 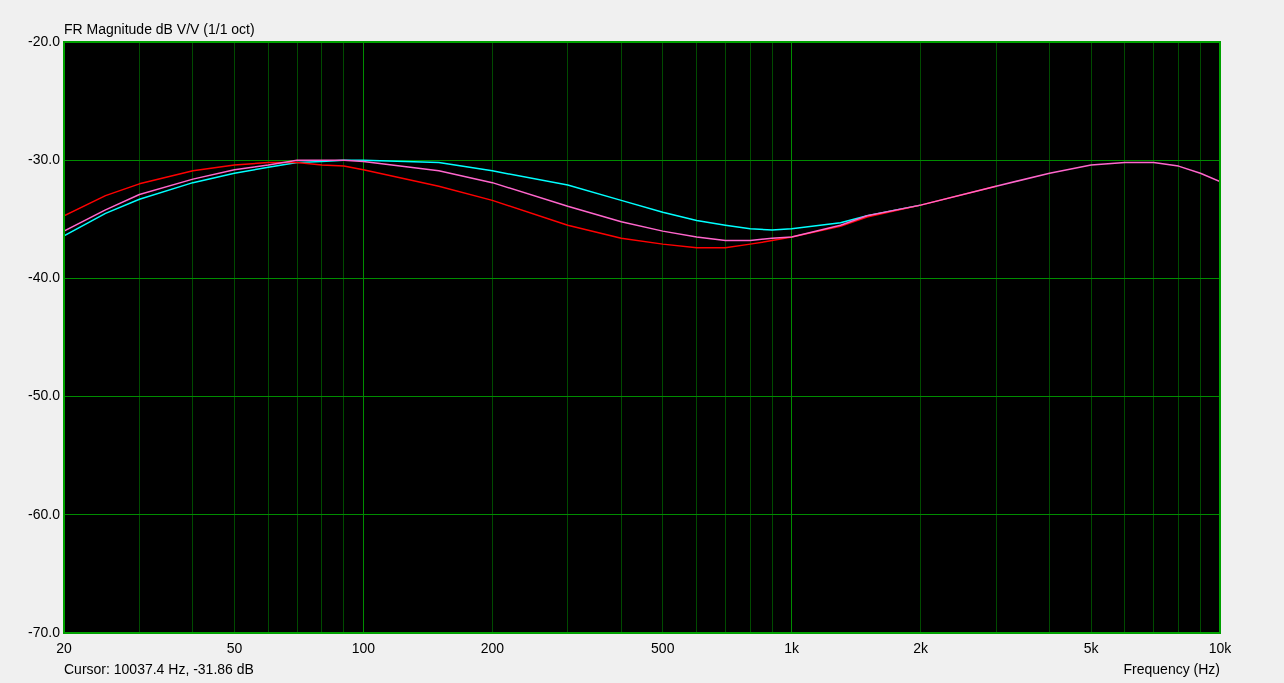 I want to click on x-tick-label: 100, so click(x=363, y=648).